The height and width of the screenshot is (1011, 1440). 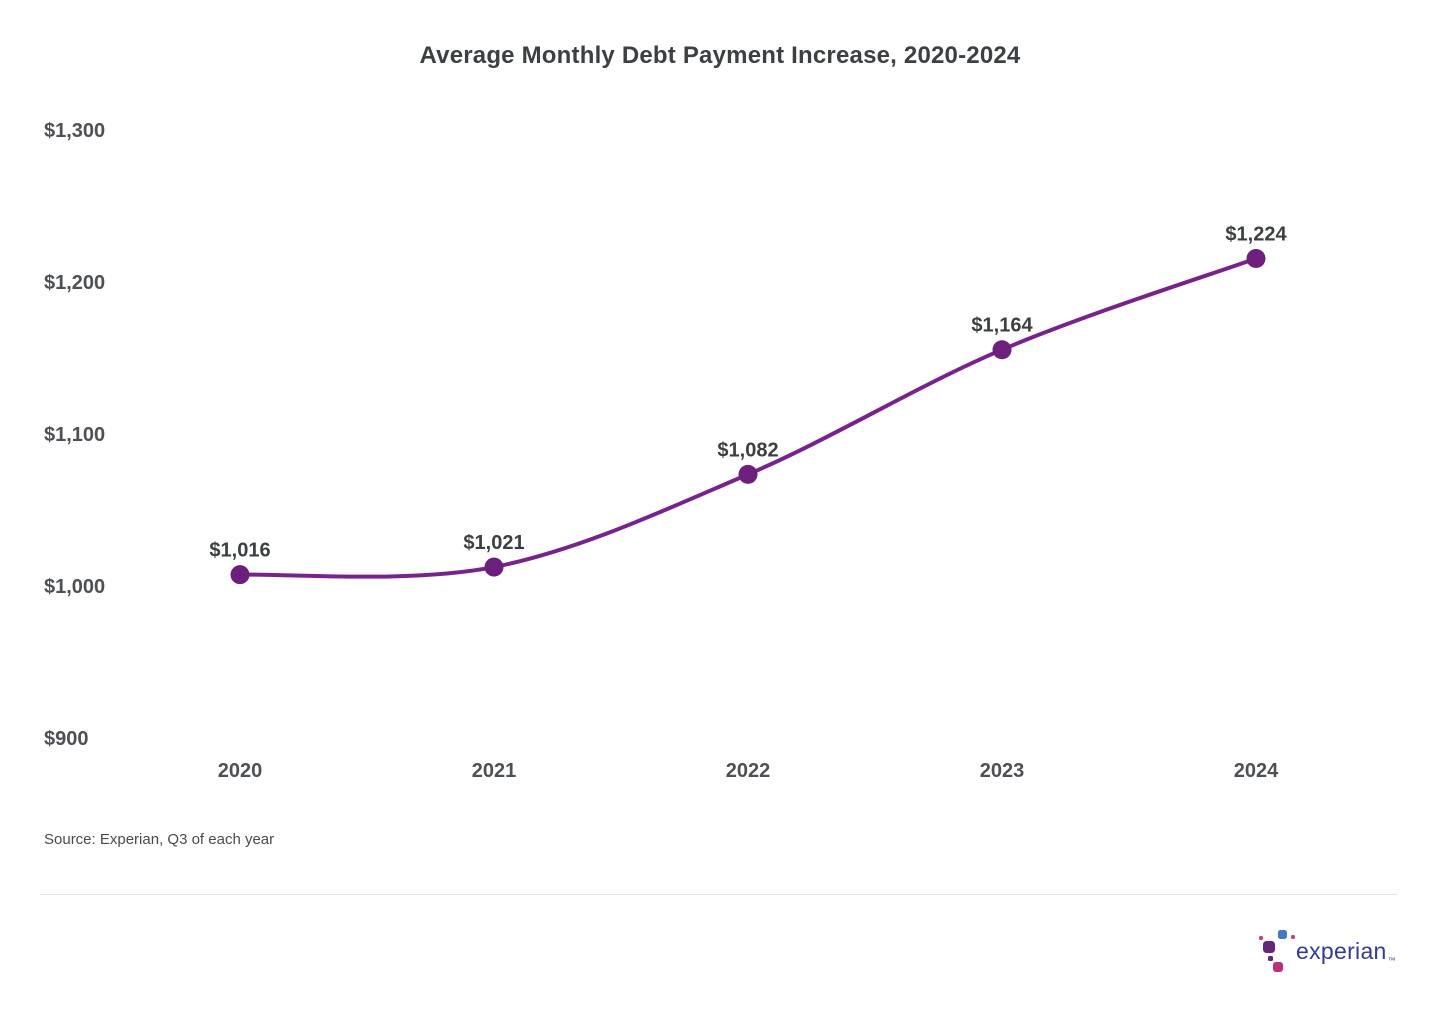 I want to click on x-tick-label: 2023, so click(x=1002, y=771).